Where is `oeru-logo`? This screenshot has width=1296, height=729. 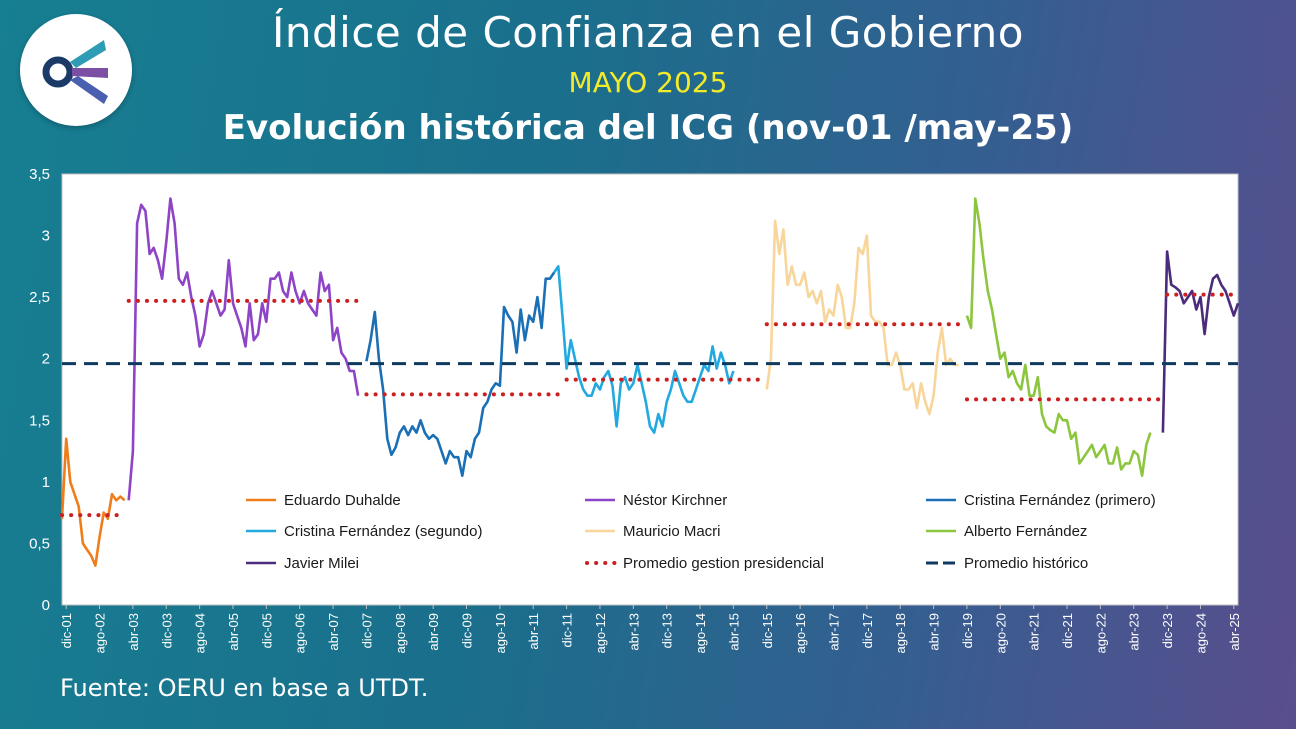 oeru-logo is located at coordinates (76, 70).